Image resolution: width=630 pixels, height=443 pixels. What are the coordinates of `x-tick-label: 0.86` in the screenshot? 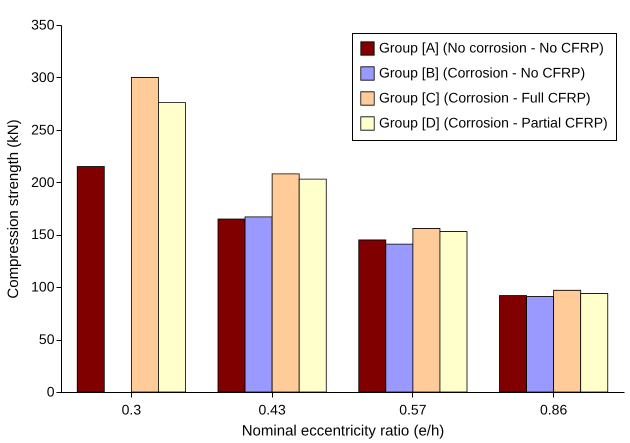 It's located at (554, 410).